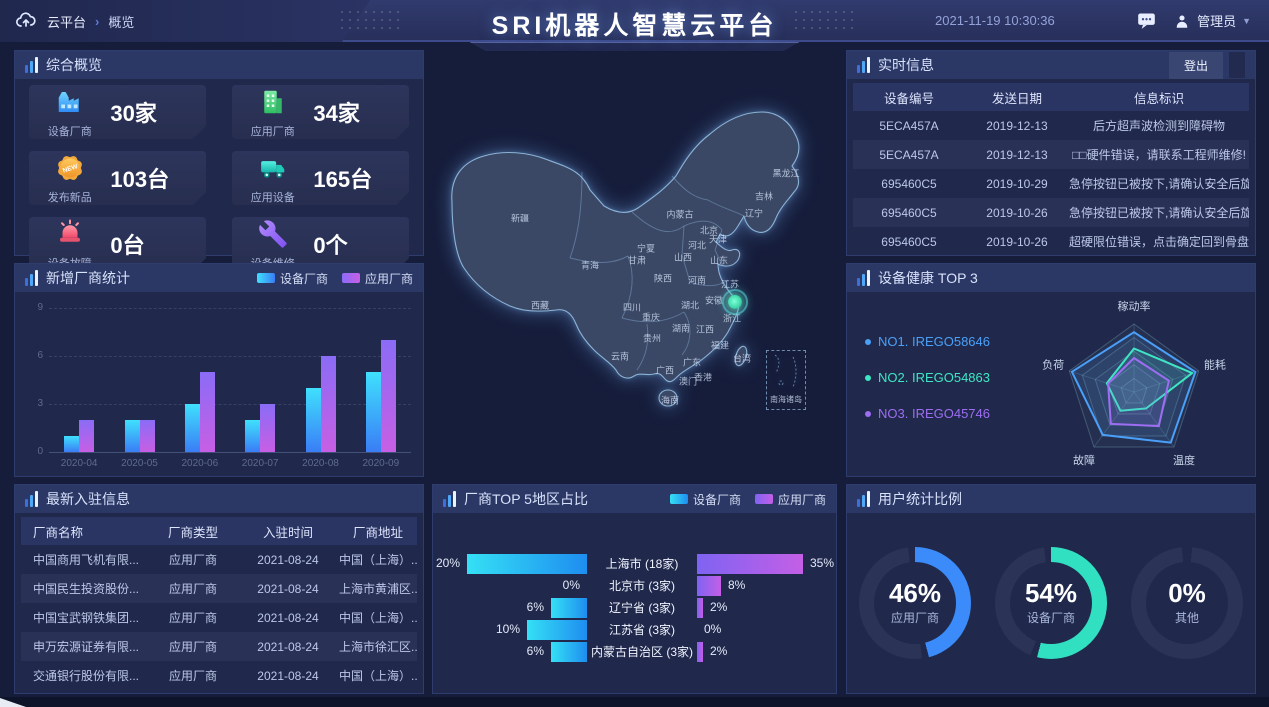  Describe the element at coordinates (313, 420) in the screenshot. I see `bar-设备厂商-2020-08` at that location.